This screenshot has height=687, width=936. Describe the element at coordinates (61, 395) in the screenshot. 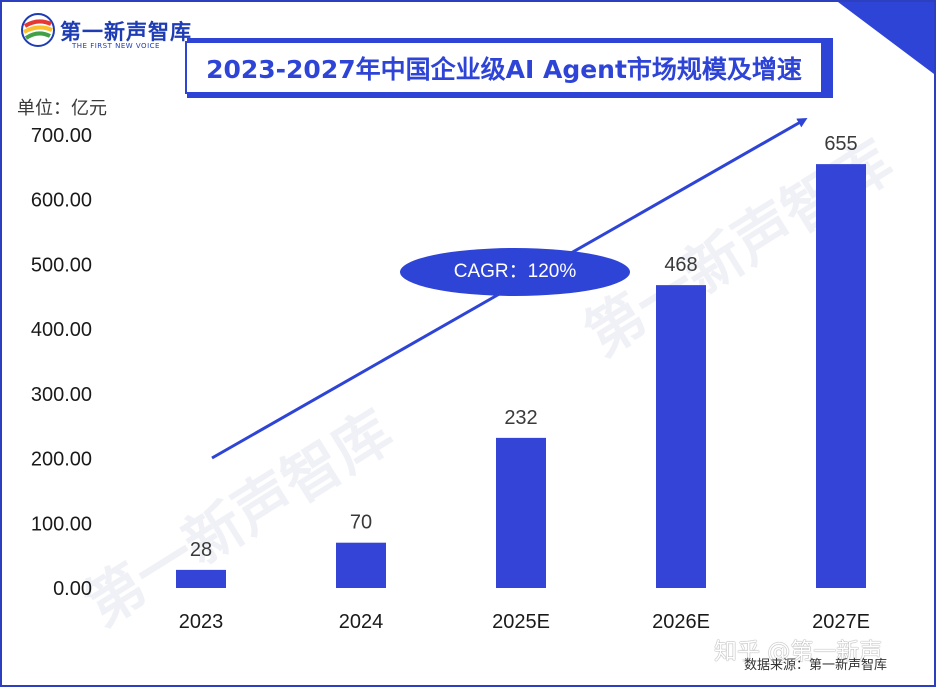

I see `y-tick-label: 300.00` at that location.